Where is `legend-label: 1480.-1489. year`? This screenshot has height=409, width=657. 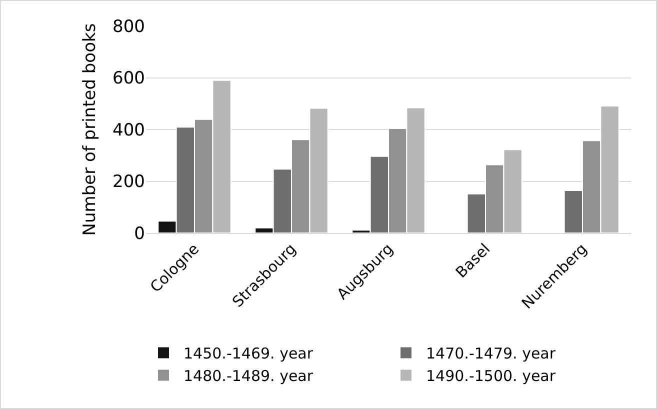
legend-label: 1480.-1489. year is located at coordinates (249, 376).